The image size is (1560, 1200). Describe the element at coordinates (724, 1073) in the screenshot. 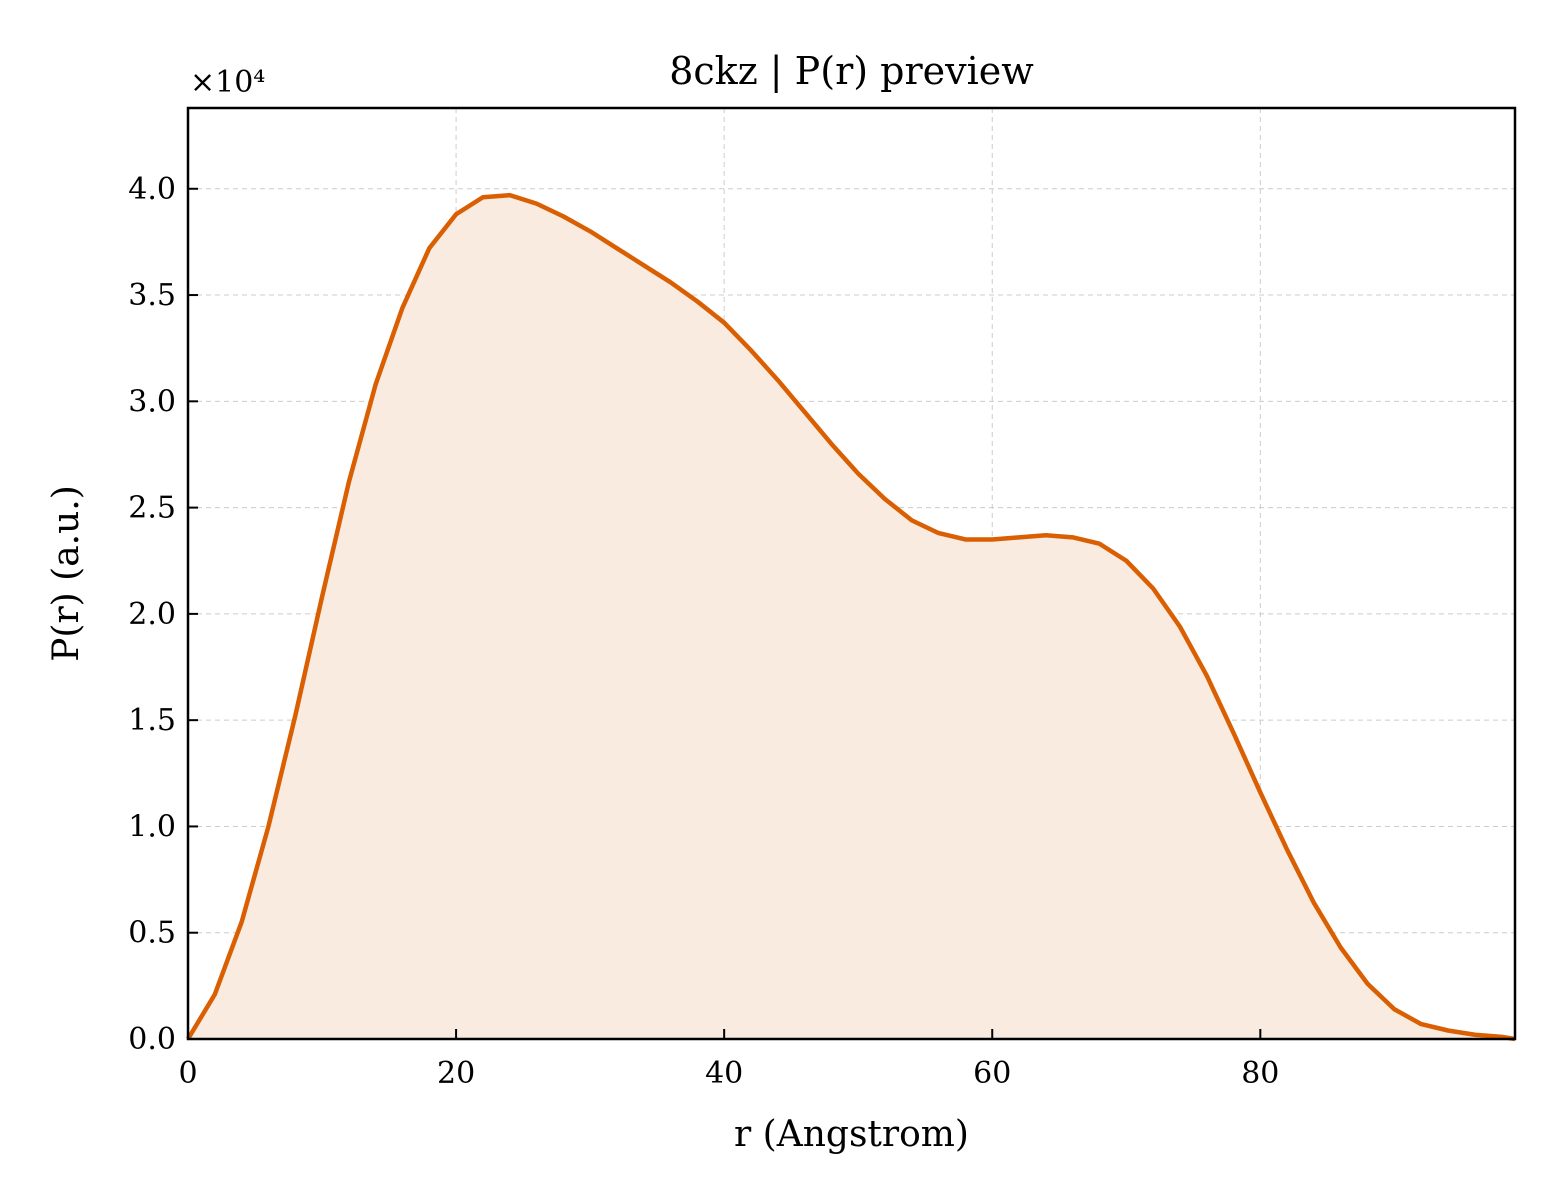

I see `x-tick-label: 40` at that location.